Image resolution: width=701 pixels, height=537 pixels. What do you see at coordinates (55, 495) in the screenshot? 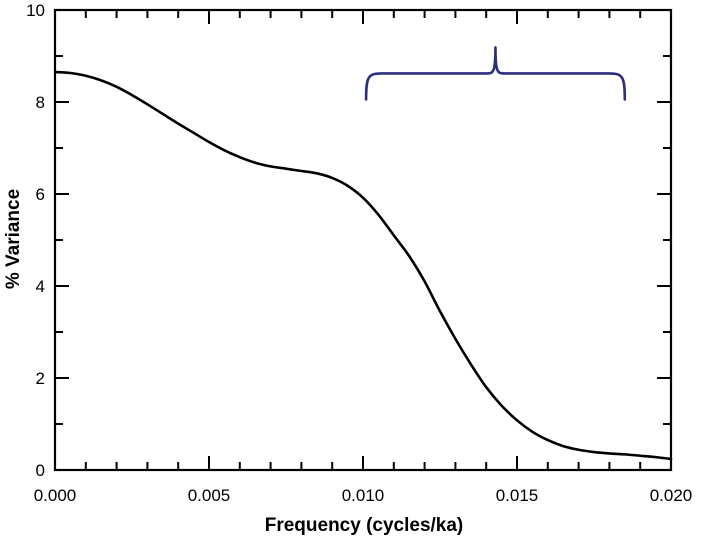
I see `x-tick-label: 0.000` at bounding box center [55, 495].